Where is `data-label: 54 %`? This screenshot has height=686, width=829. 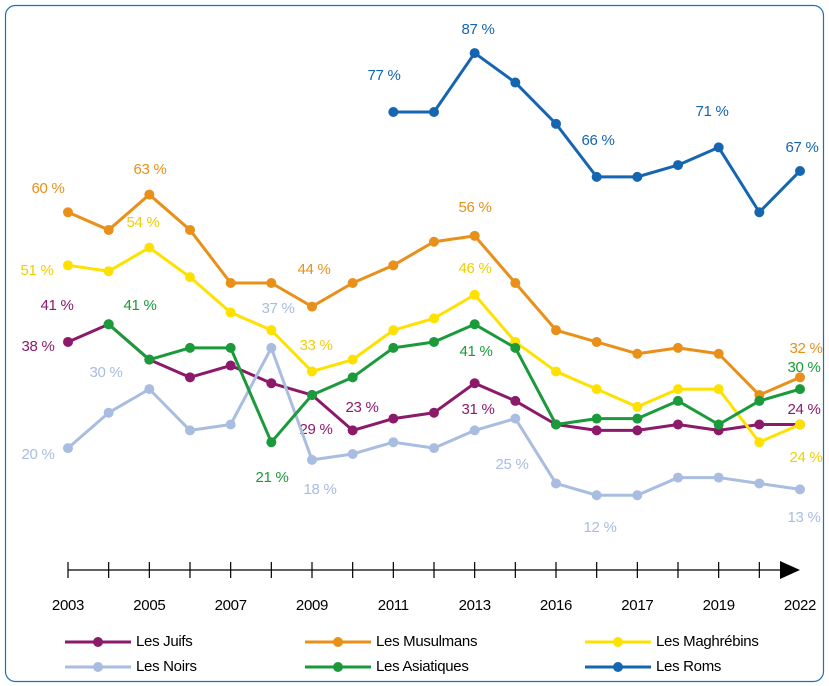
data-label: 54 % is located at coordinates (143, 222).